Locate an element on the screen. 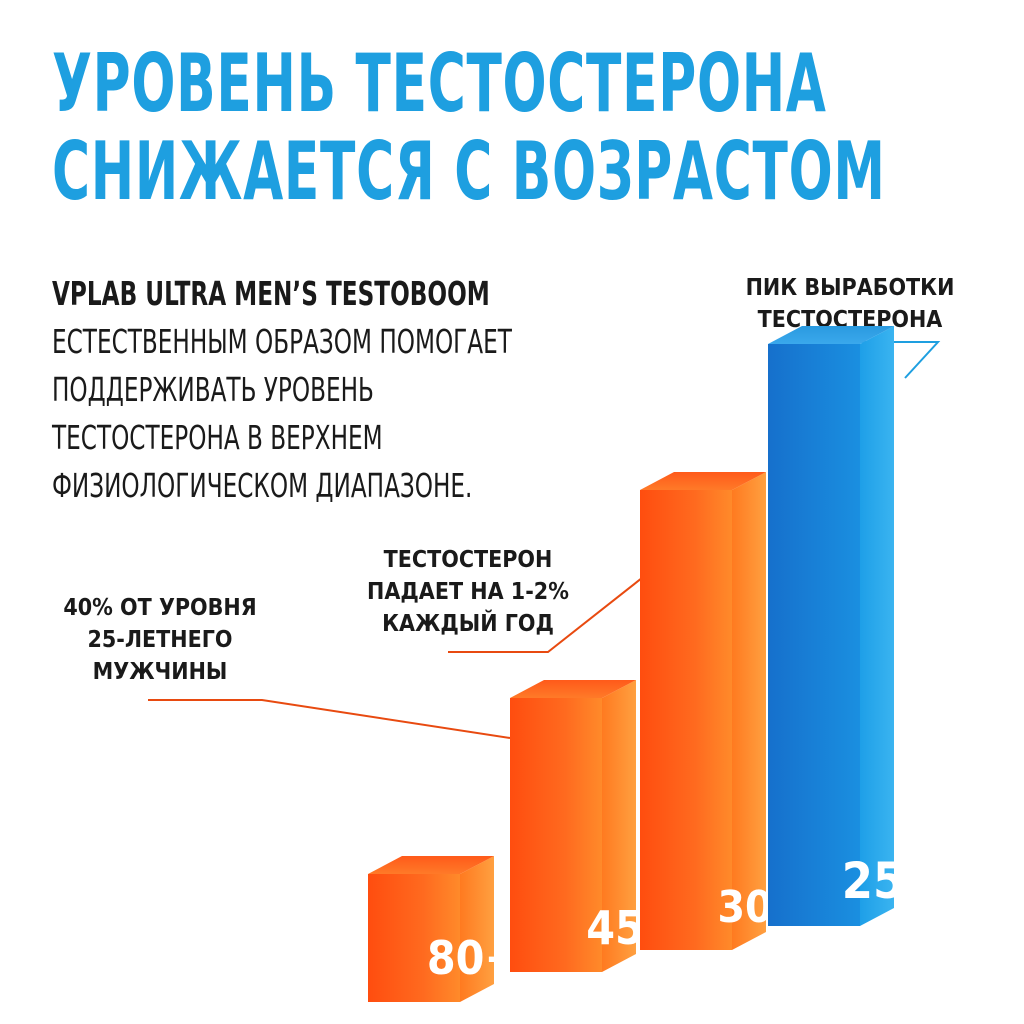 This screenshot has width=1024, height=1024. callout-forty-line-1: 40% ОТ УРОВНЯ is located at coordinates (160, 608).